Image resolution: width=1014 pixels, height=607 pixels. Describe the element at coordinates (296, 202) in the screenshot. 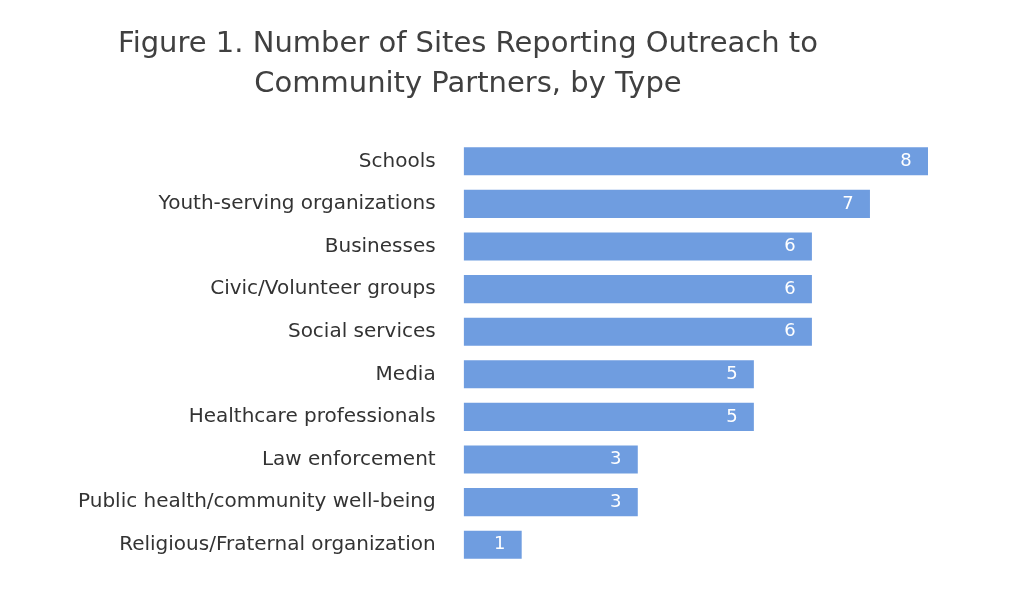

I see `y-tick-label: Youth-serving organizations` at that location.